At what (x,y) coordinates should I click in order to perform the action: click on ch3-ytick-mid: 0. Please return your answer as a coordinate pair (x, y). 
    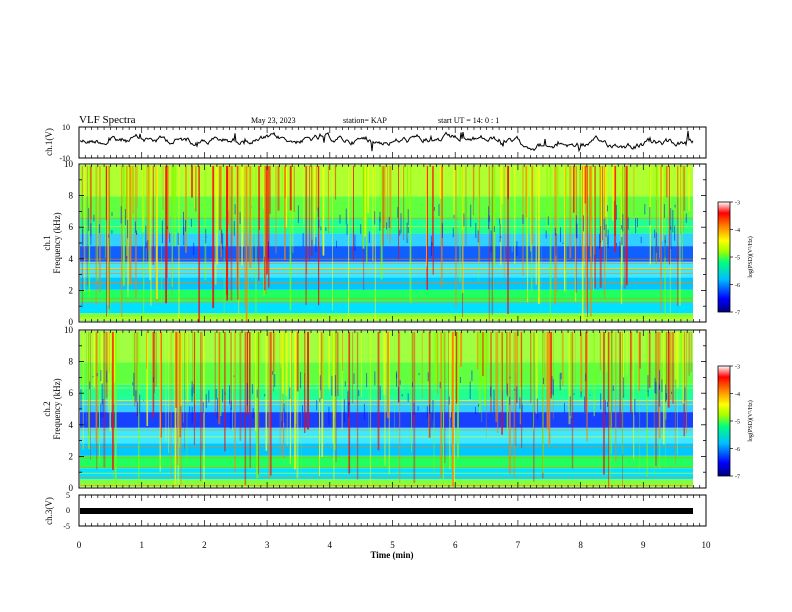
    Looking at the image, I should click on (68, 510).